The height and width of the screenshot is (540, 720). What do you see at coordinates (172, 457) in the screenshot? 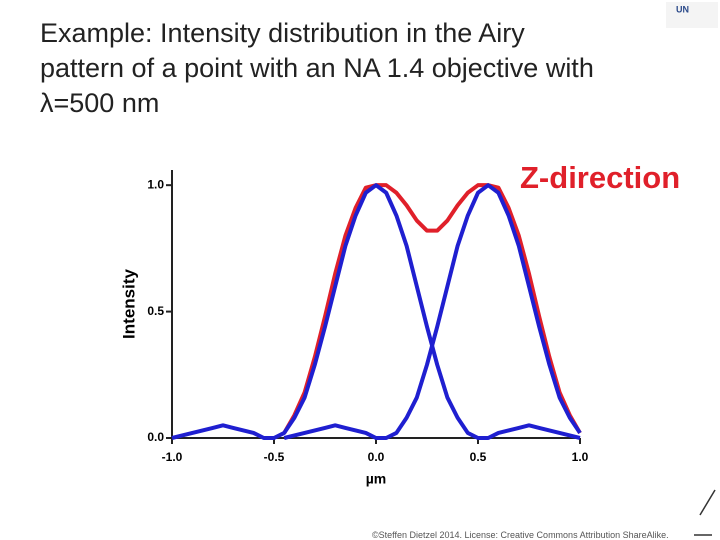
I see `x-tick-label: -1.0` at bounding box center [172, 457].